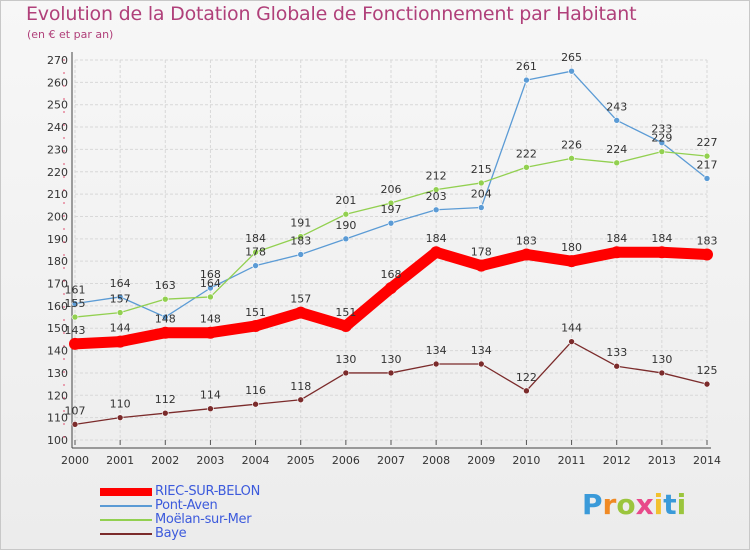 This screenshot has width=750, height=550. What do you see at coordinates (391, 189) in the screenshot?
I see `data-label: 206` at bounding box center [391, 189].